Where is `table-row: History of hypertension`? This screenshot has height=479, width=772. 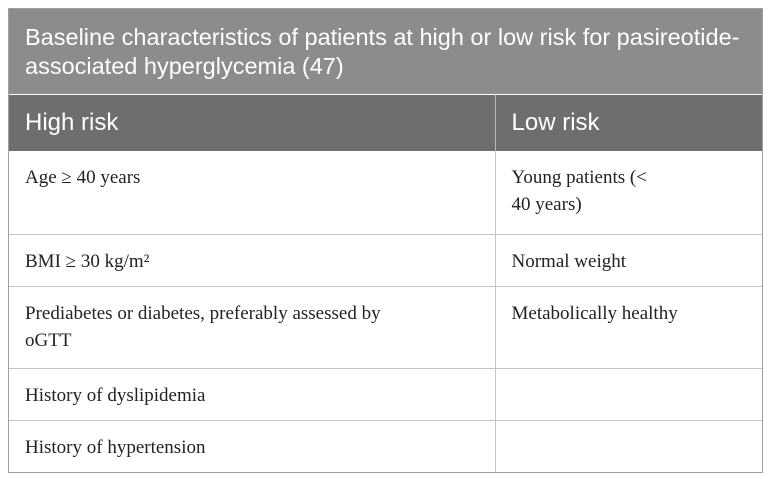
table-row: History of hypertension is located at coordinates (385, 445).